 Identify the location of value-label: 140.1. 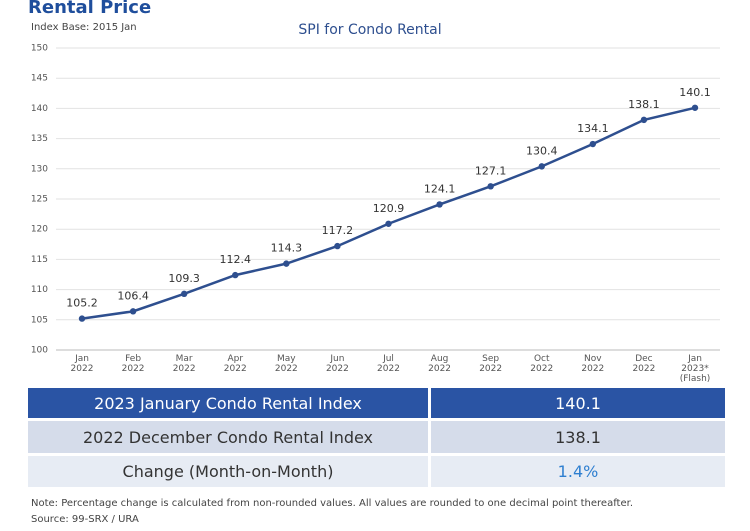
(695, 92).